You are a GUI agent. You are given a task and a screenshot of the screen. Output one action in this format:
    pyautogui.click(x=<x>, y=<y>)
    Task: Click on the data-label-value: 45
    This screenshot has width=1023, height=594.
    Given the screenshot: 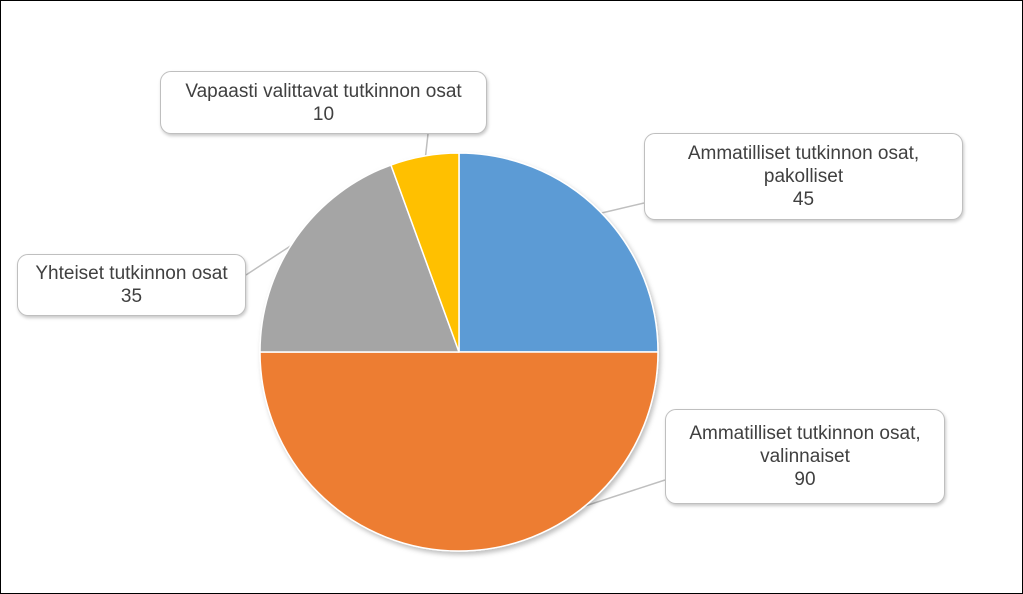 What is the action you would take?
    pyautogui.click(x=803, y=199)
    